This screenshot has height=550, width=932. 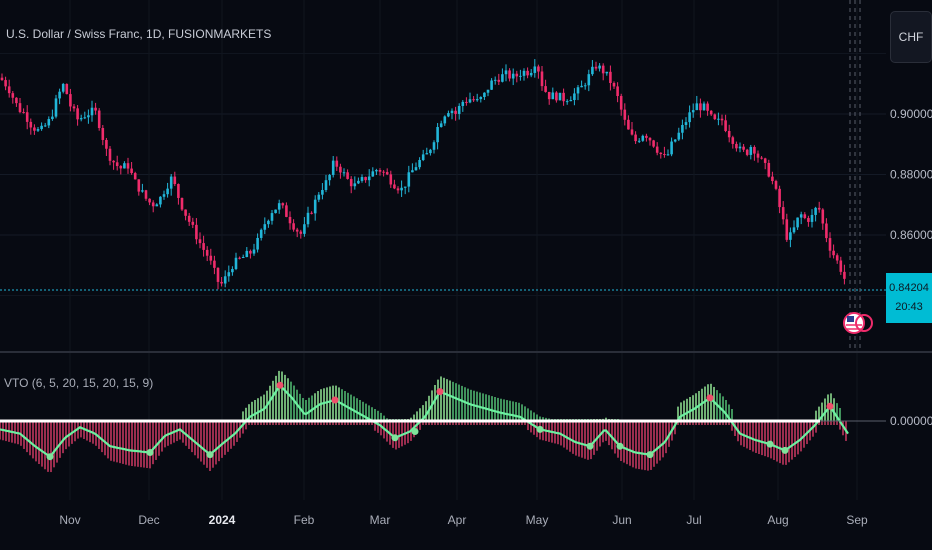 What do you see at coordinates (148, 520) in the screenshot?
I see `time-tick-label: Dec` at bounding box center [148, 520].